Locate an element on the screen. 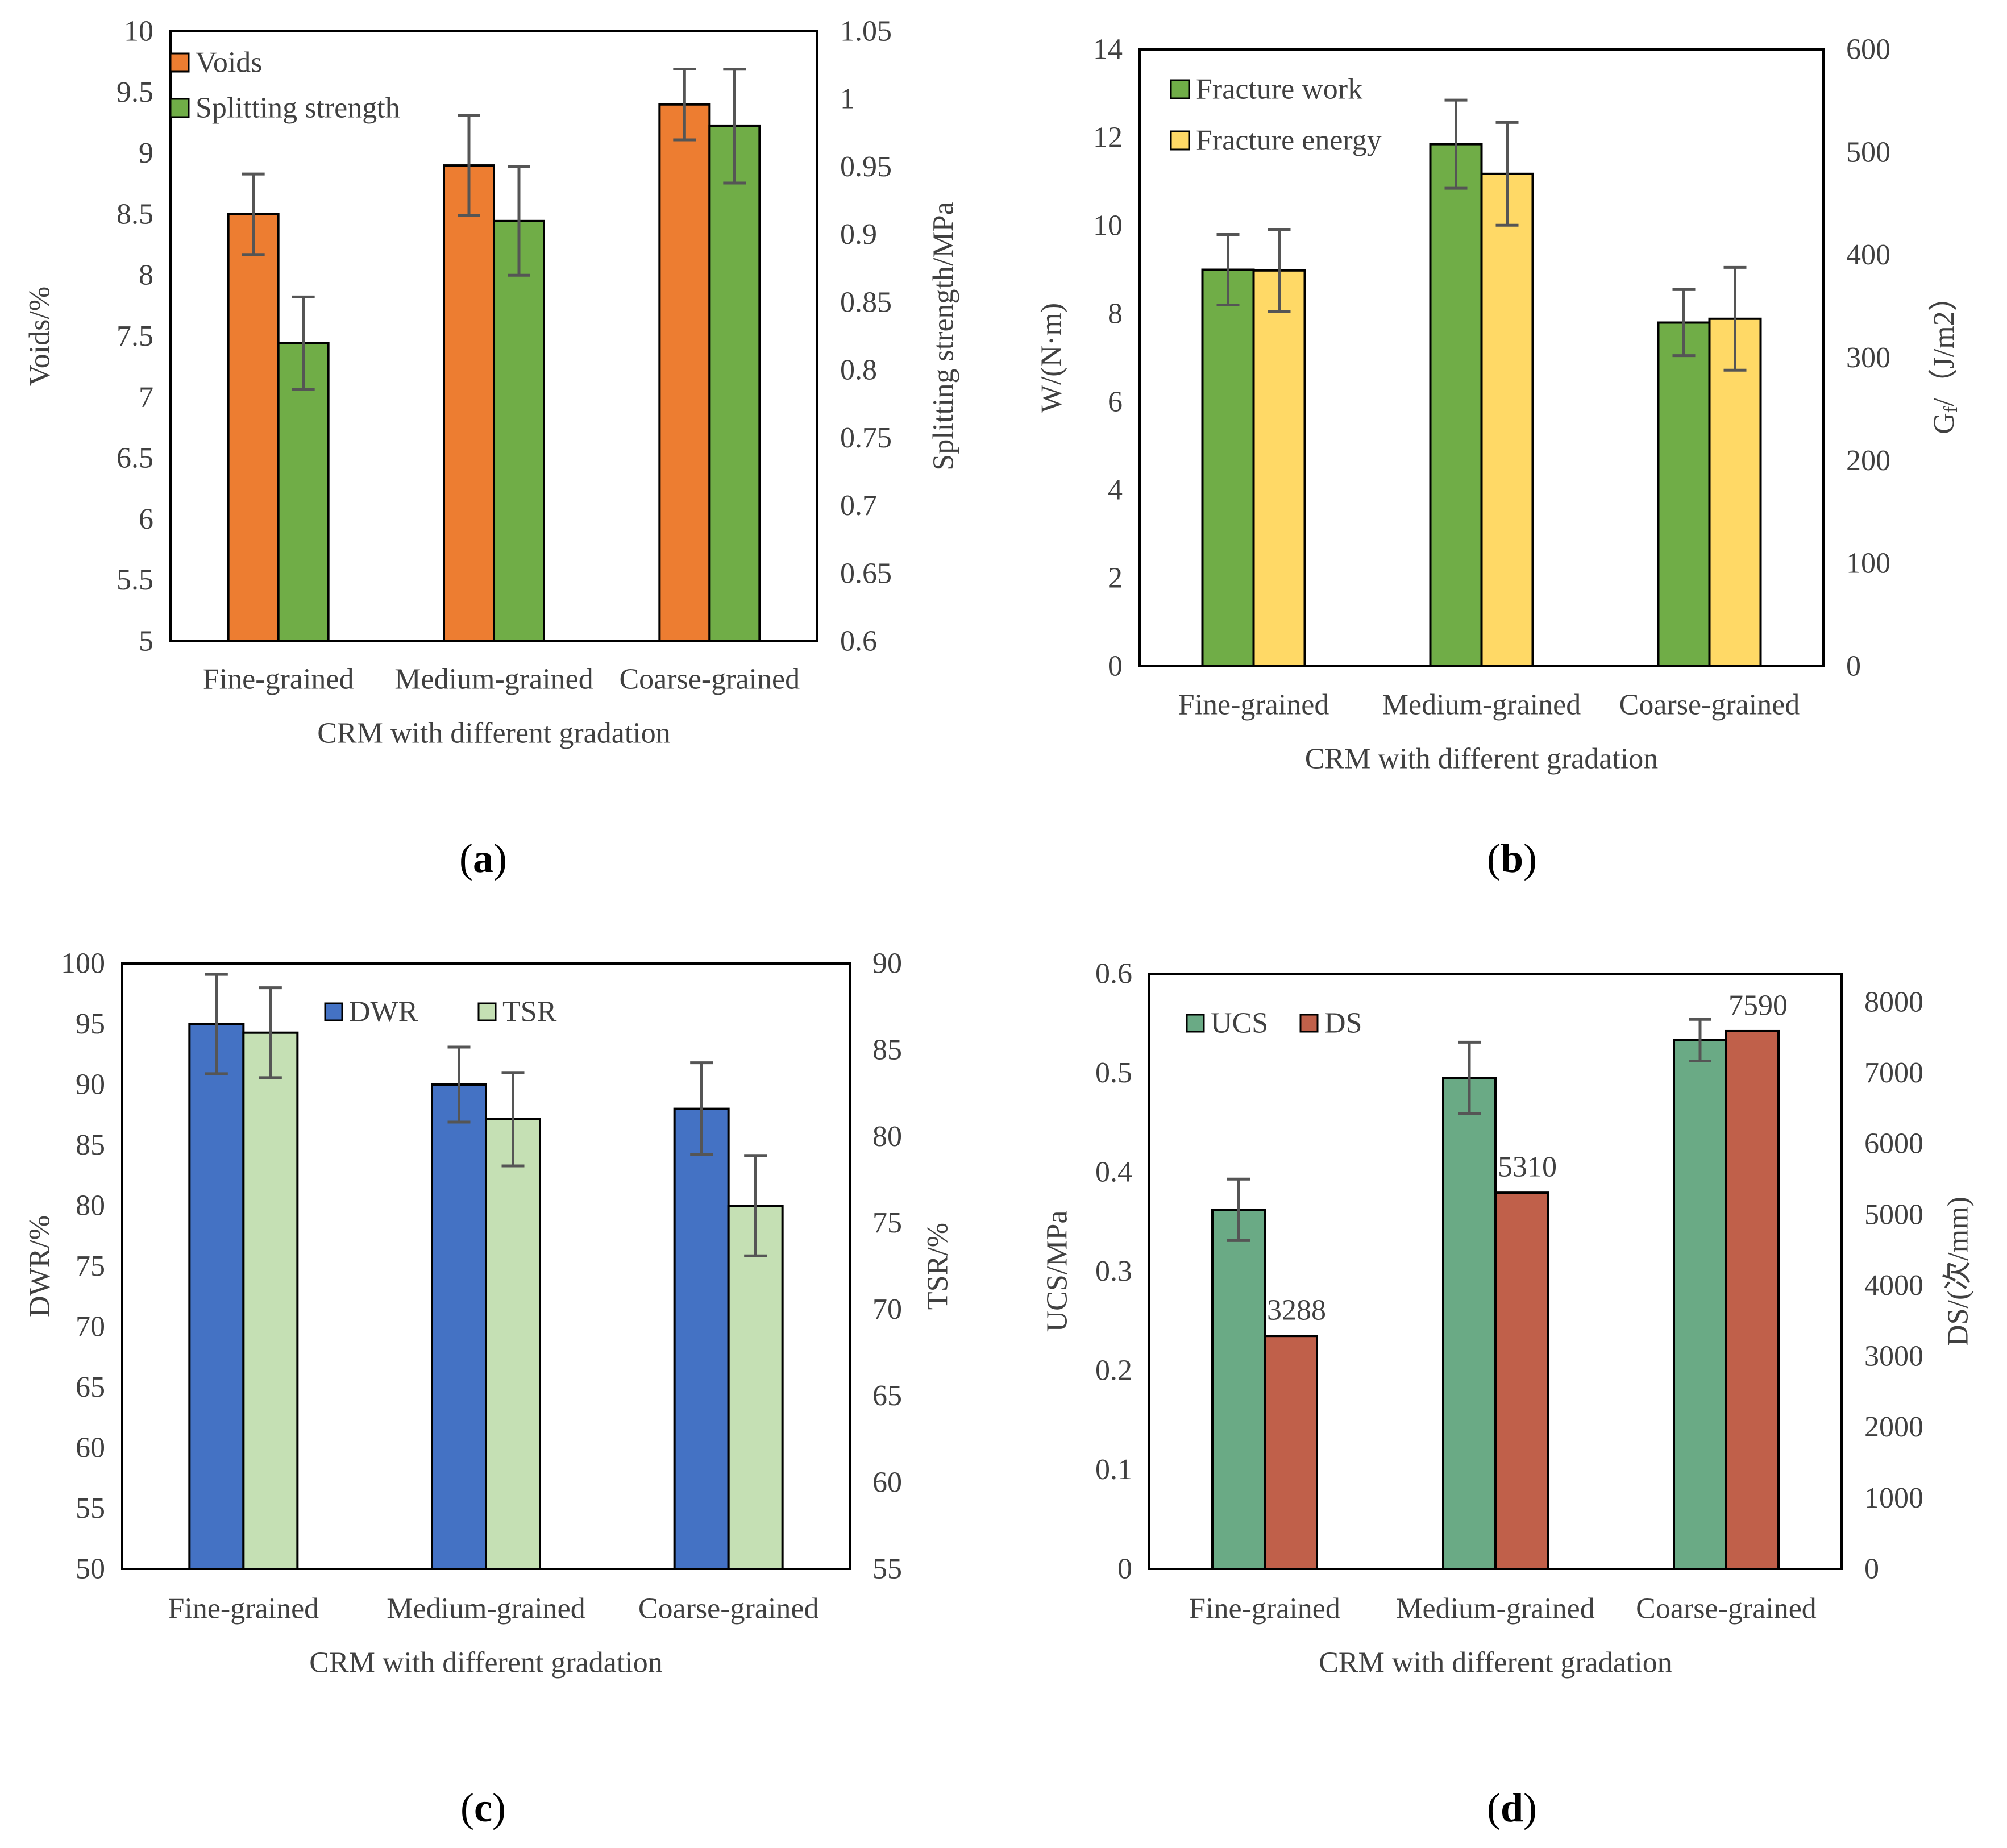 The width and height of the screenshot is (2007, 1848). y2-tick-label: 80 is located at coordinates (887, 1136).